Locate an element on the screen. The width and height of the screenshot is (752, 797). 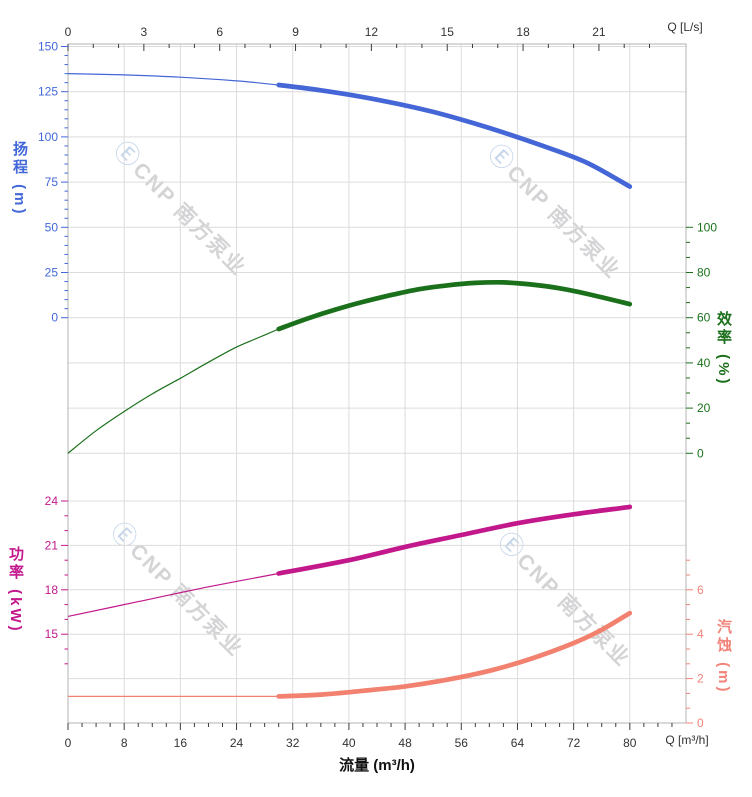
eff-tick-label: 60 is located at coordinates (704, 318).